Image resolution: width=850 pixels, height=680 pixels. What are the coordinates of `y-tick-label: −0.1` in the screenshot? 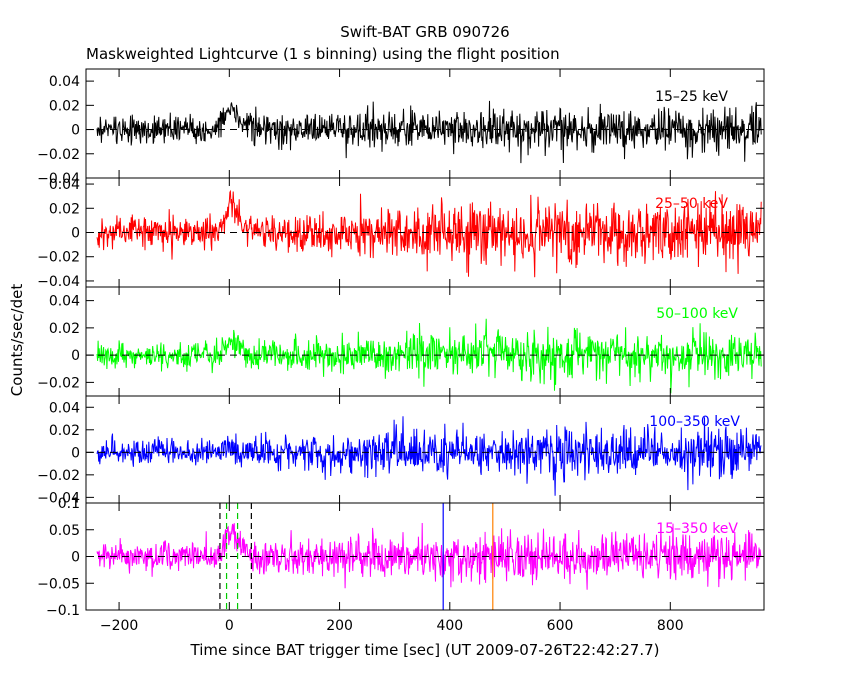 It's located at (63, 611).